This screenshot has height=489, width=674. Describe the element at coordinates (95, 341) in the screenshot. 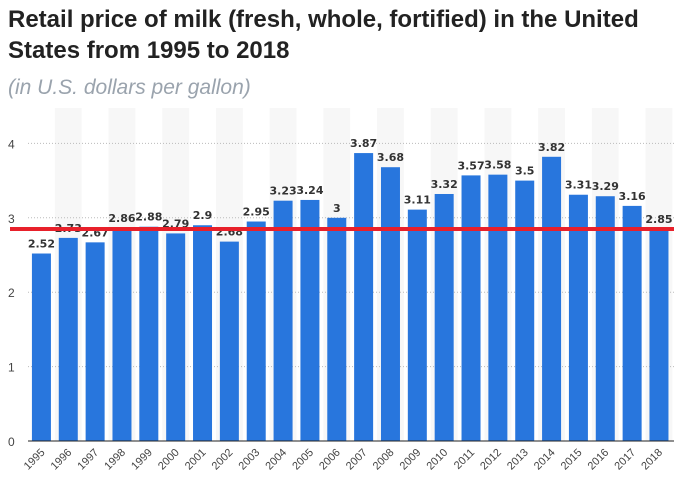

I see `bar-1997` at that location.